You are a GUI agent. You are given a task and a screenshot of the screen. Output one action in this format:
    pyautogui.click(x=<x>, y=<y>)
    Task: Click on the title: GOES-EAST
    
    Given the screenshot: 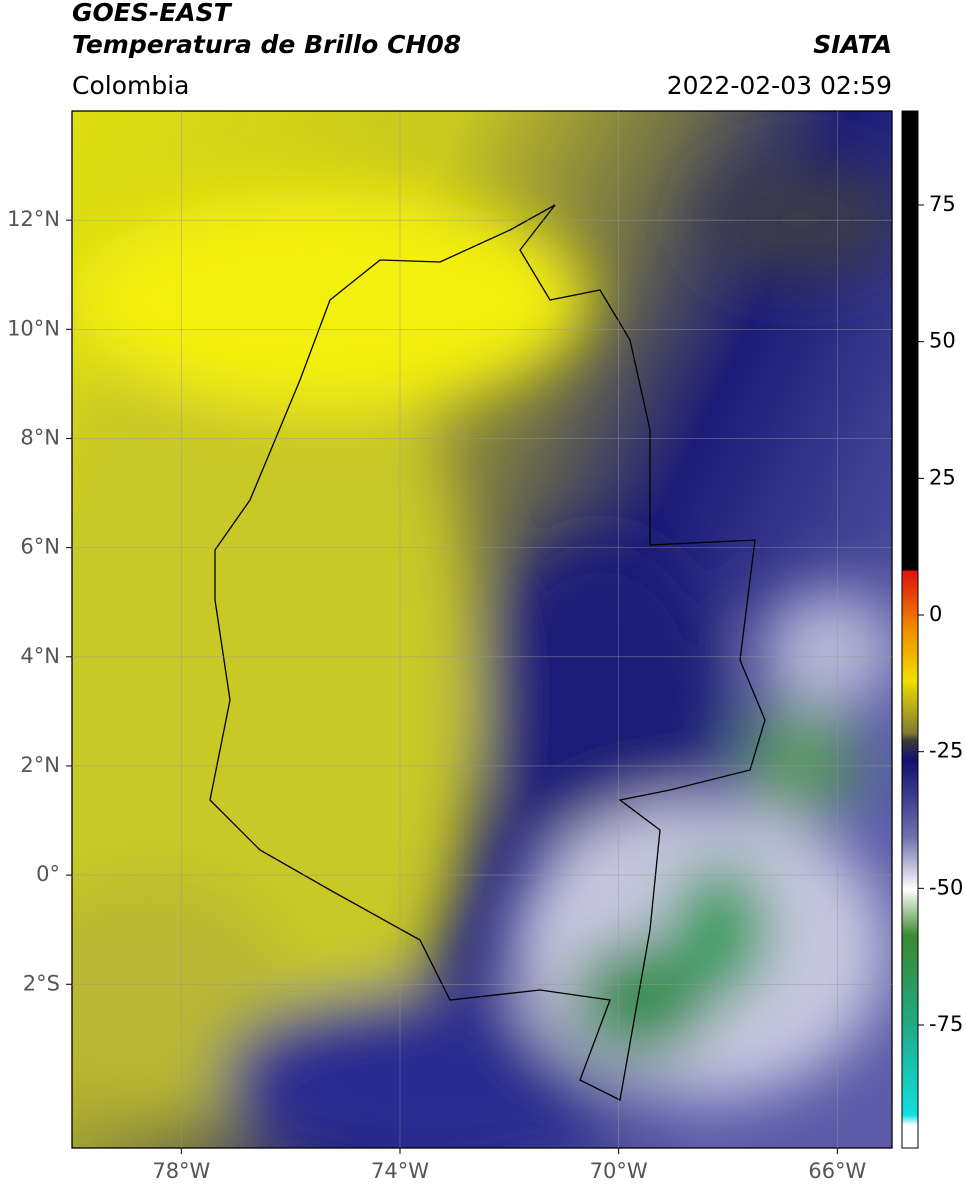 What is the action you would take?
    pyautogui.click(x=152, y=13)
    